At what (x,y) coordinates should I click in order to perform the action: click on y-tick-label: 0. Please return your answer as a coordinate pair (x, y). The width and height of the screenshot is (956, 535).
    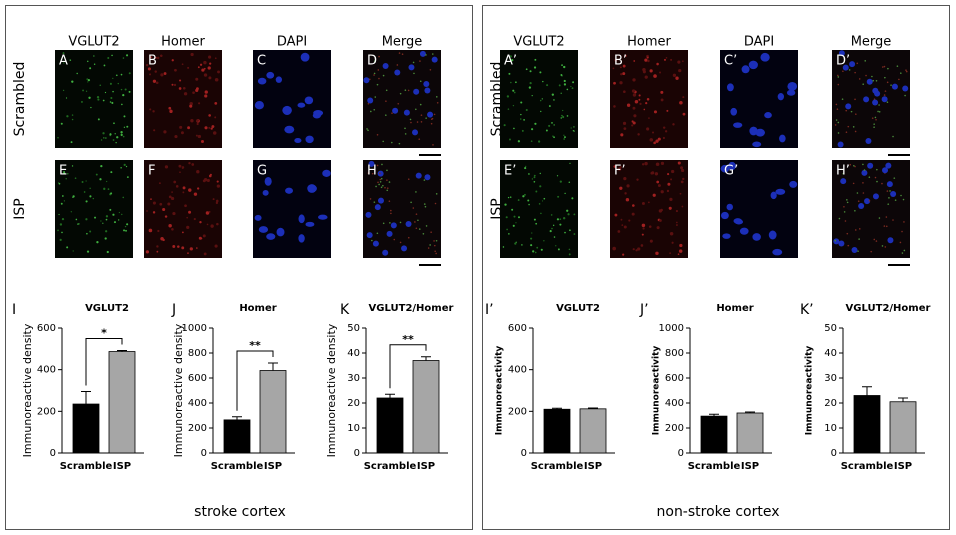
    Looking at the image, I should click on (53, 453).